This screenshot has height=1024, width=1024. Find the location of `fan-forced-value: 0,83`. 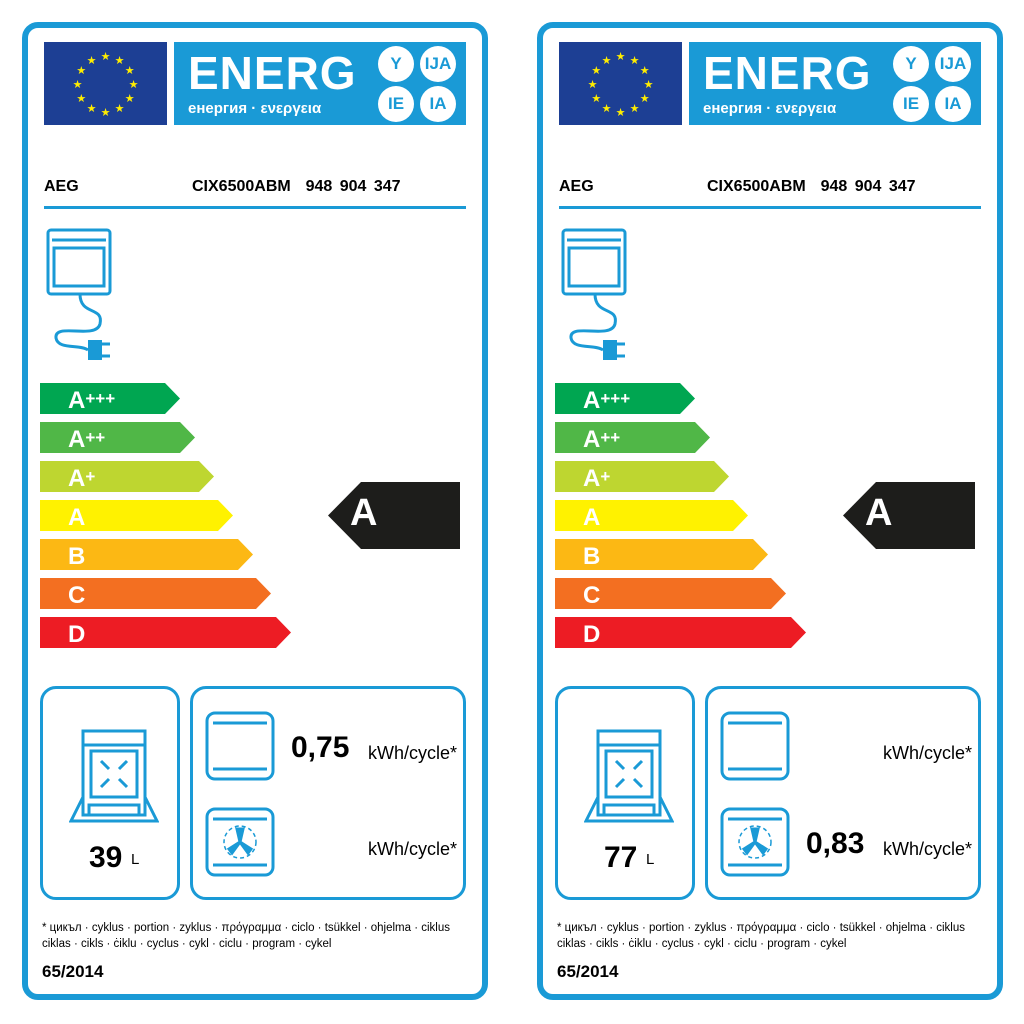

fan-forced-value: 0,83 is located at coordinates (835, 843).